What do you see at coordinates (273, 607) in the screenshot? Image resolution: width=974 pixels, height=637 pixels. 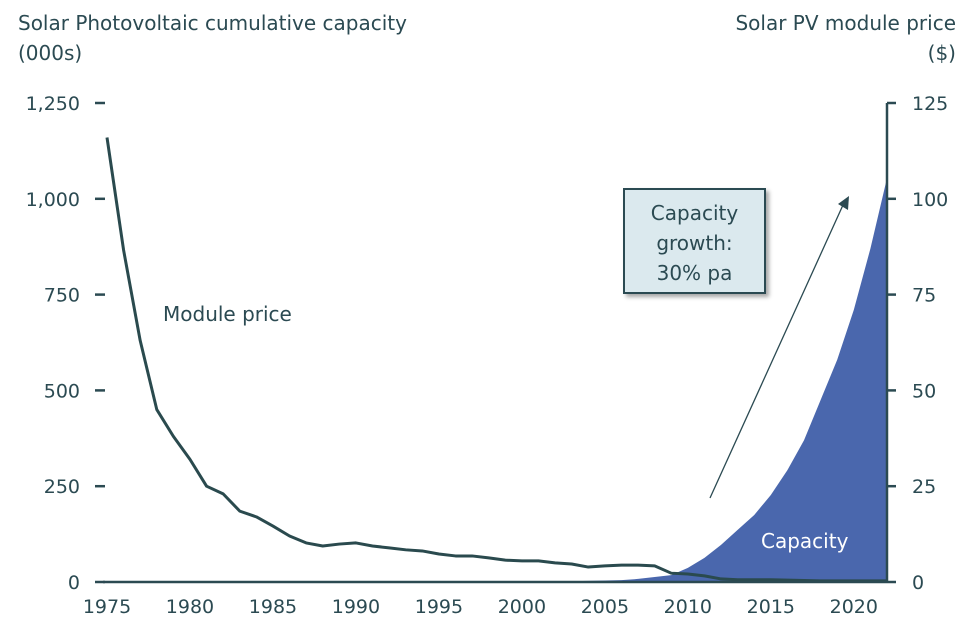 I see `x-tick-label: 1985` at bounding box center [273, 607].